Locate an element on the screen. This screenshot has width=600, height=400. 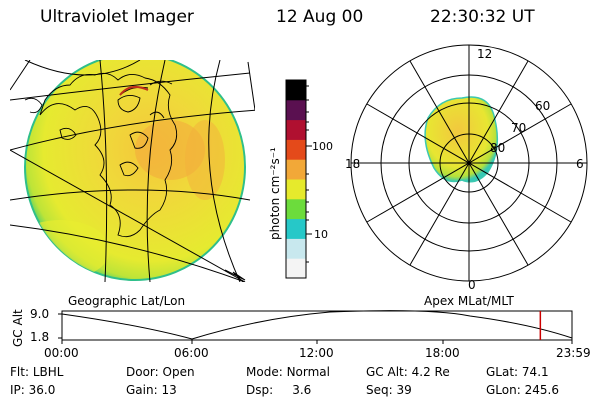
status-gc-alt: GC Alt: 4.2 Re is located at coordinates (408, 372).